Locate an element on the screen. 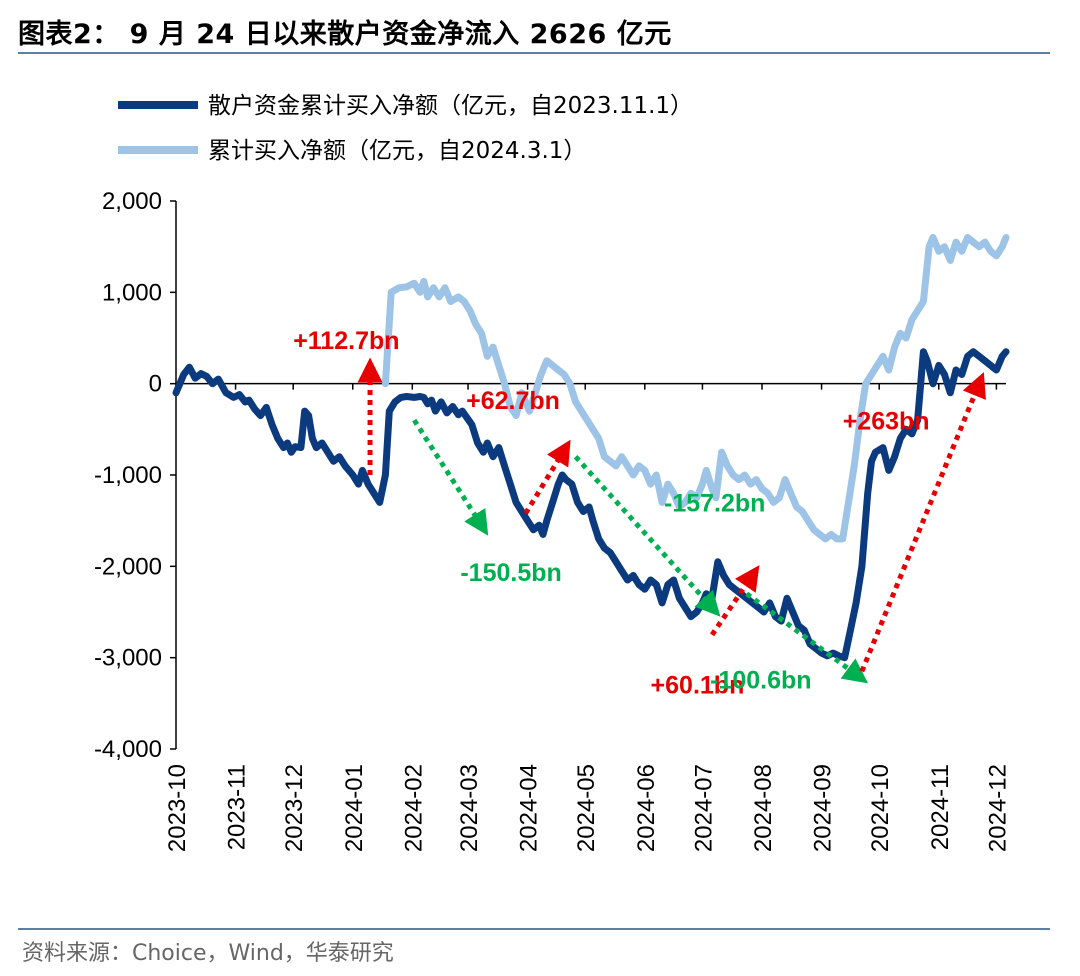  x-tick-label: 2024-06 is located at coordinates (646, 808).